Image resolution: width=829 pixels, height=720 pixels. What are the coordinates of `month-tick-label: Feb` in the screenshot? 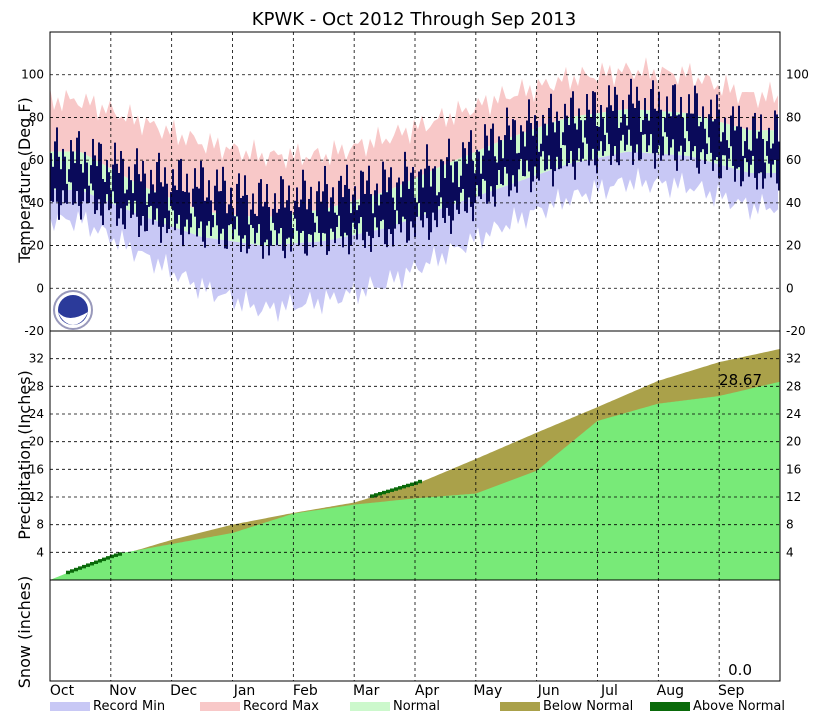 It's located at (305, 691).